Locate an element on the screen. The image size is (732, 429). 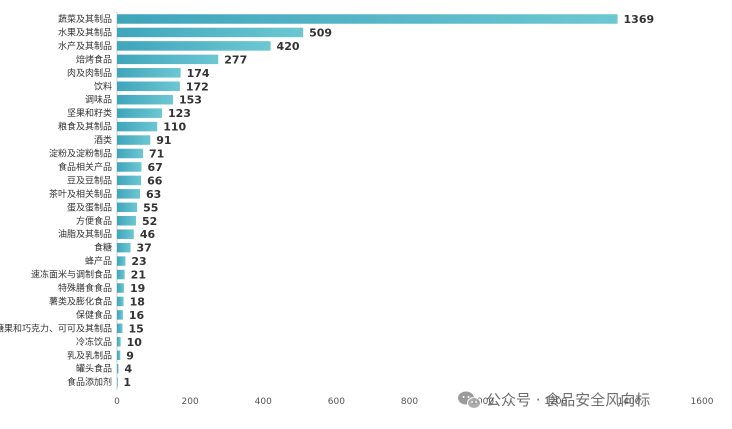
value-label: 10 is located at coordinates (135, 342).